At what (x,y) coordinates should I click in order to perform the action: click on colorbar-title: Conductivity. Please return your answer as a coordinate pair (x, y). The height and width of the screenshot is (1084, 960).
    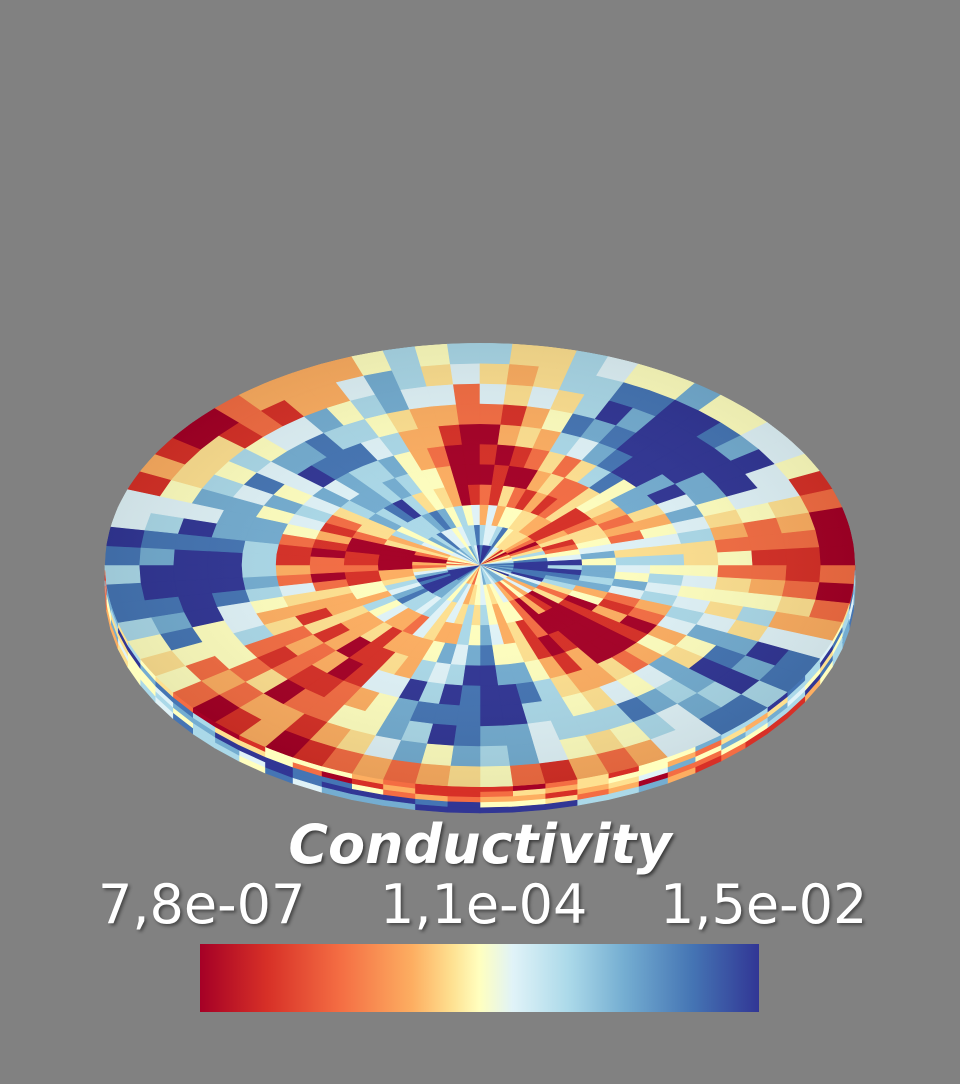
    Looking at the image, I should click on (480, 844).